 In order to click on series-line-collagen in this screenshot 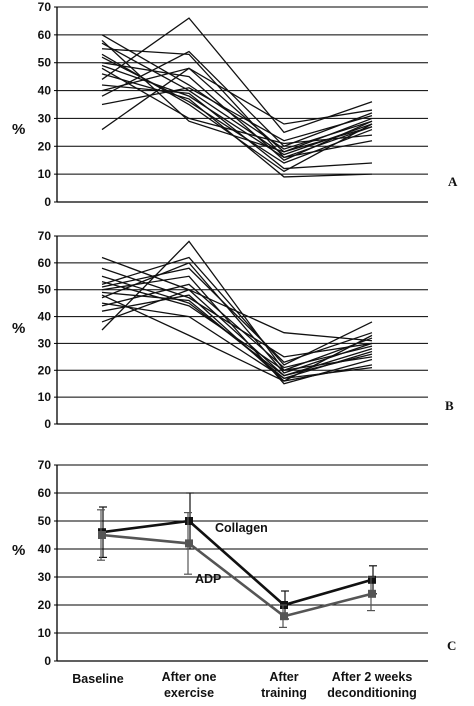, I will do `click(237, 563)`.